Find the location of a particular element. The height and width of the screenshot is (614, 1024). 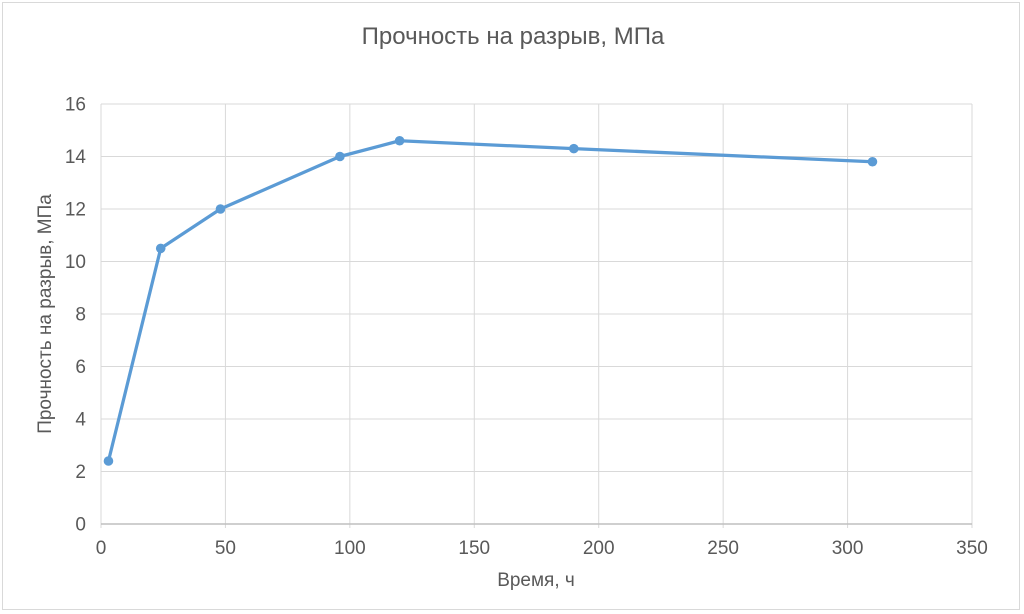

x-tick-label: 150 is located at coordinates (474, 548).